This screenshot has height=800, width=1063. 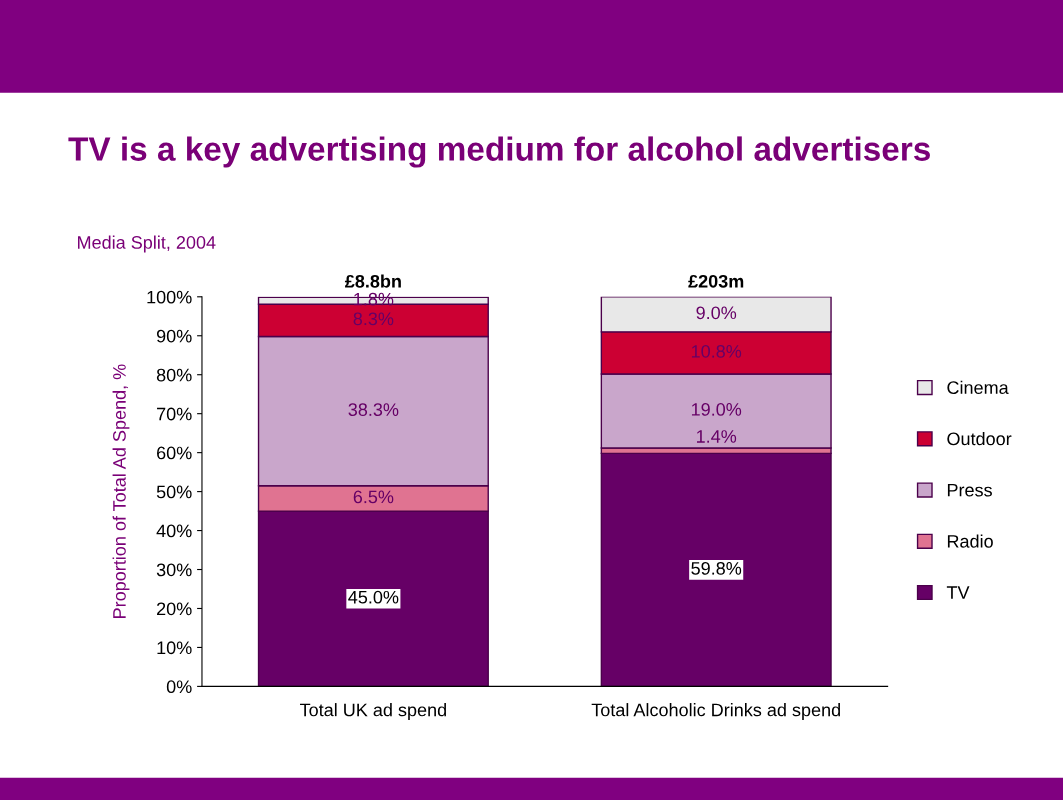 I want to click on data-label: 38.3%, so click(x=373, y=409).